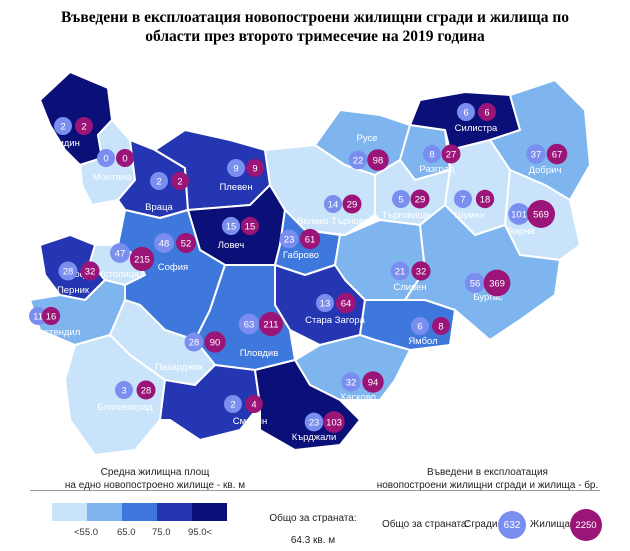  I want to click on region-name-label: Сливен, so click(409, 287).